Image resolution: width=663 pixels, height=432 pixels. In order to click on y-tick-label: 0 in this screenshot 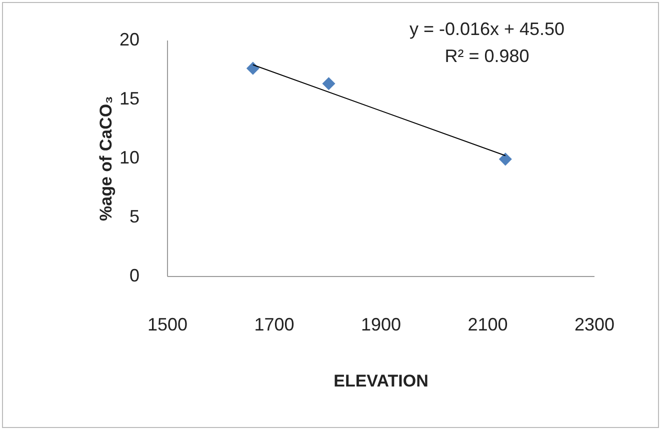, I will do `click(134, 276)`.